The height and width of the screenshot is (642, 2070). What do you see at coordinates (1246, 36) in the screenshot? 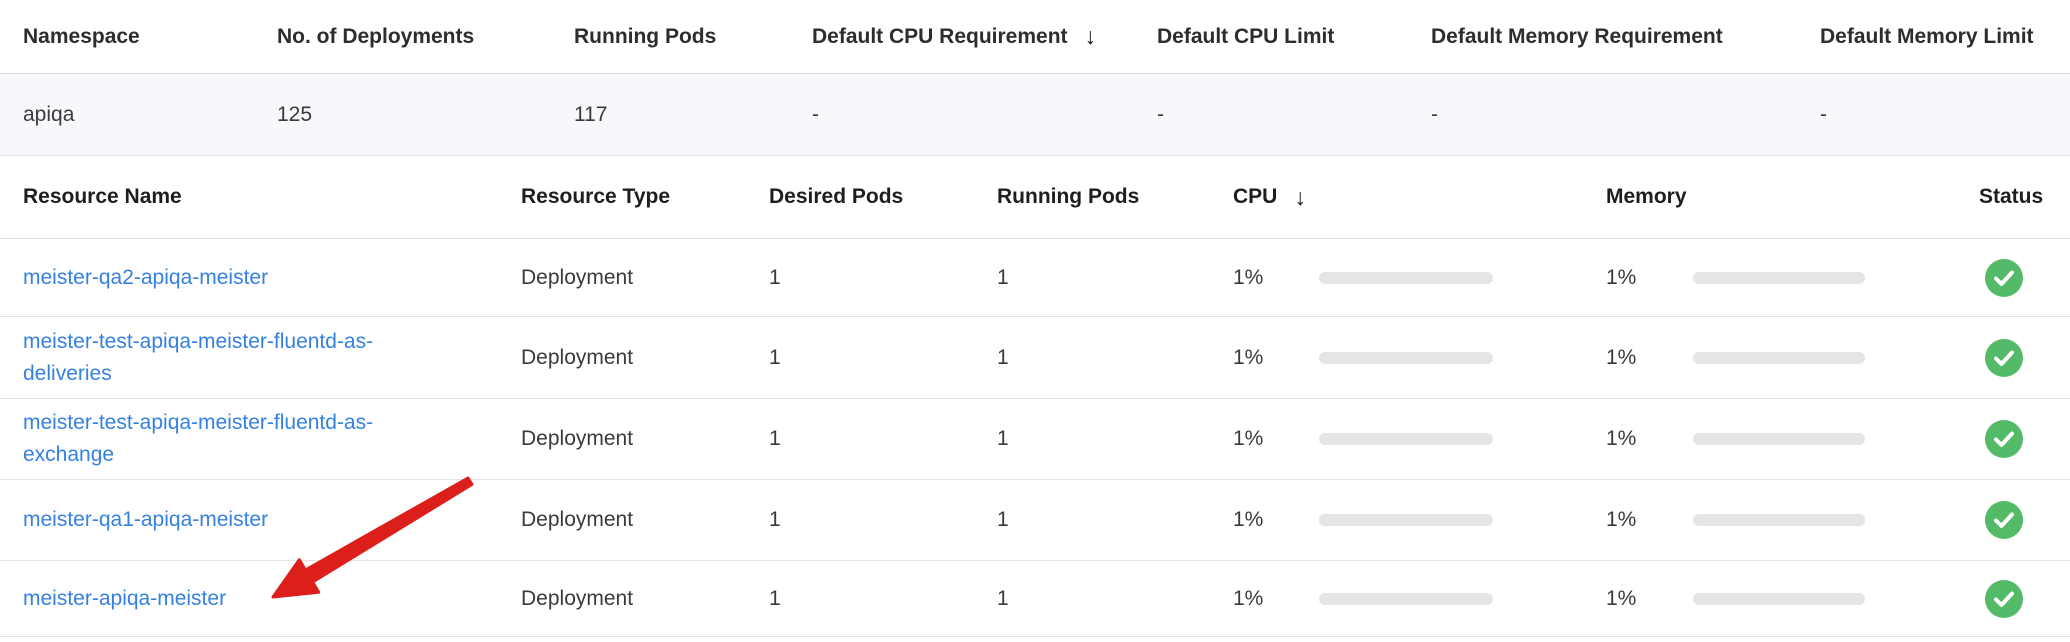
I see `col-header-label: Default CPU Limit` at bounding box center [1246, 36].